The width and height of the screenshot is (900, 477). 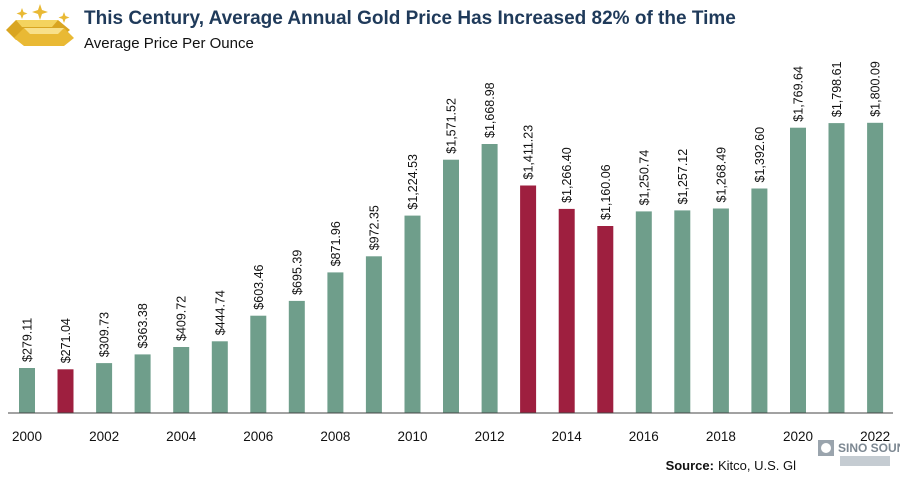 I want to click on bar-2009, so click(x=373, y=334).